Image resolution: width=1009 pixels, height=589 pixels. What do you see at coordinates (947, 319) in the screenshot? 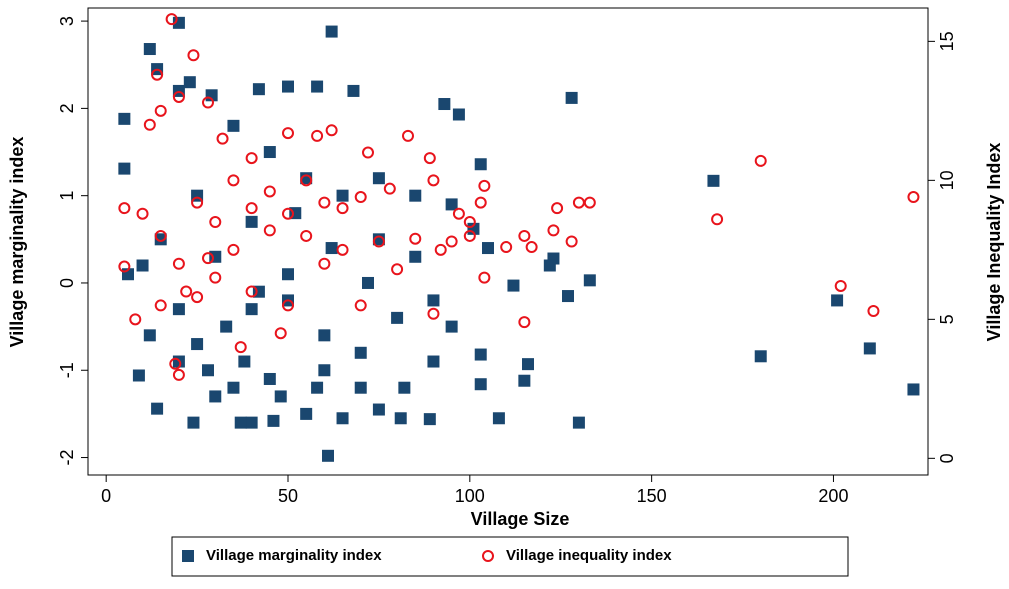
I see `y2-tick-label: 5` at bounding box center [947, 319].